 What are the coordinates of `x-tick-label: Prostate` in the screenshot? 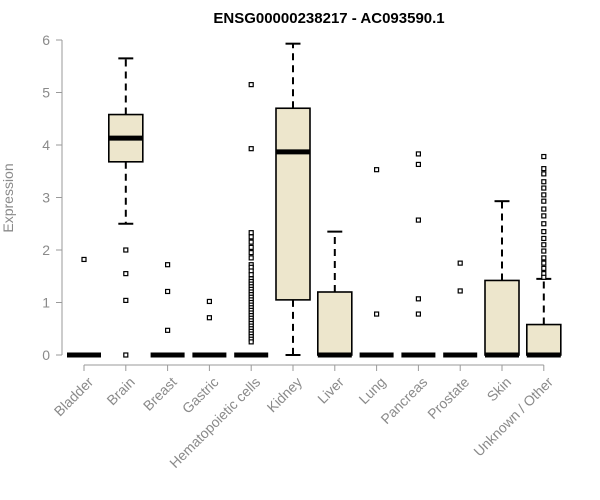 It's located at (448, 398).